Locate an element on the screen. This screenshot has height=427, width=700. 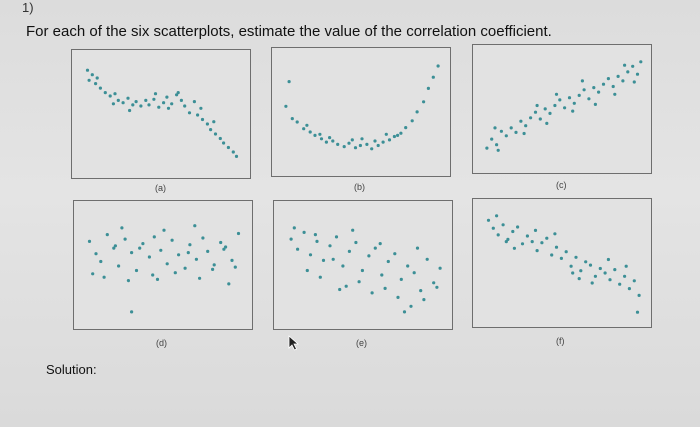
scatterplot-f-label: (f) is located at coordinates (560, 341).